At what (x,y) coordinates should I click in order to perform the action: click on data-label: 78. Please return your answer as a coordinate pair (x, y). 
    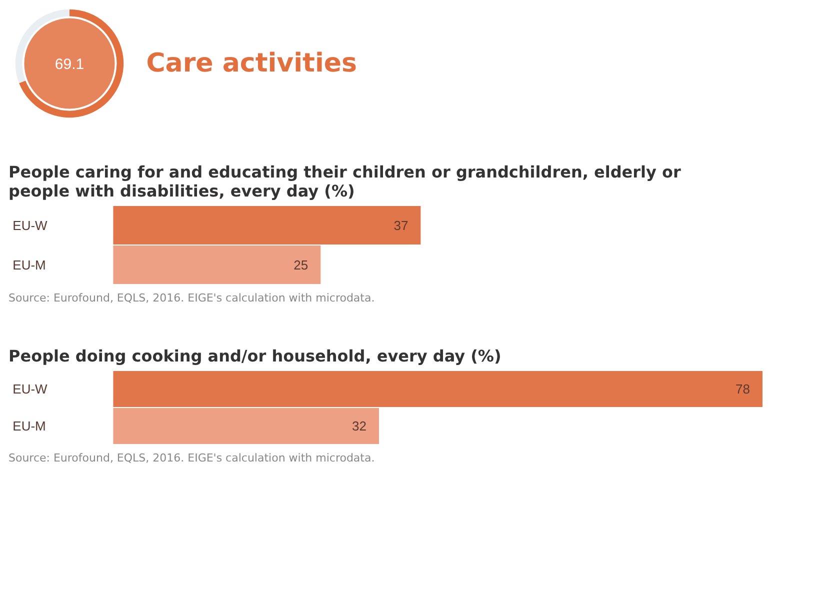
    Looking at the image, I should click on (743, 389).